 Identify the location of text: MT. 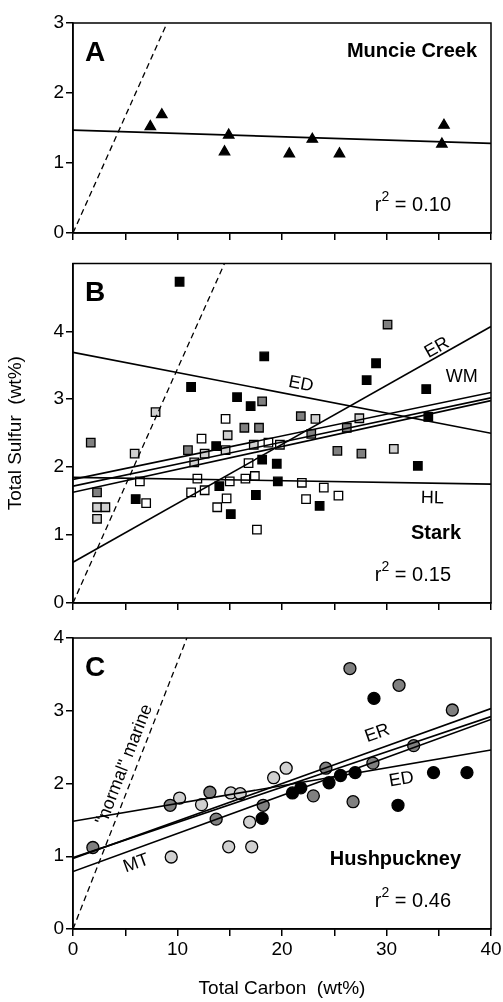
(136, 862).